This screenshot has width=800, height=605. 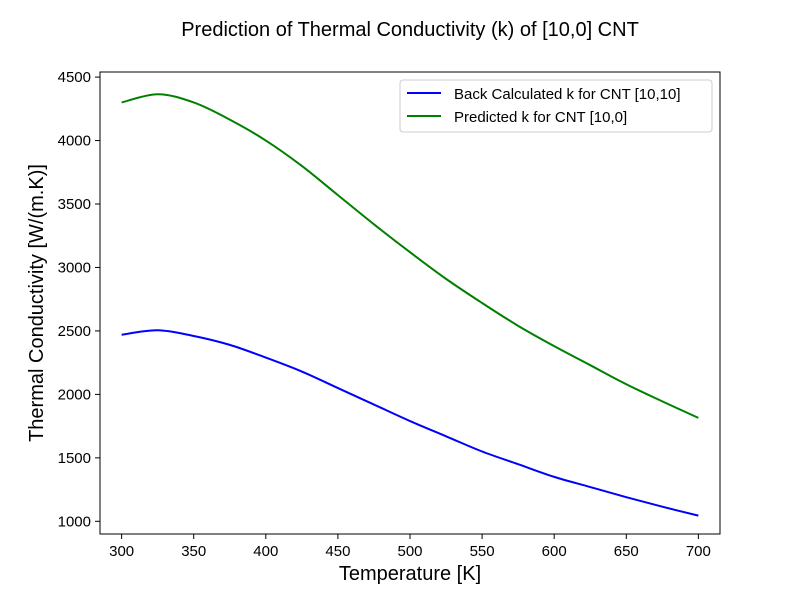 I want to click on y-tick-label: 3500, so click(x=74, y=204).